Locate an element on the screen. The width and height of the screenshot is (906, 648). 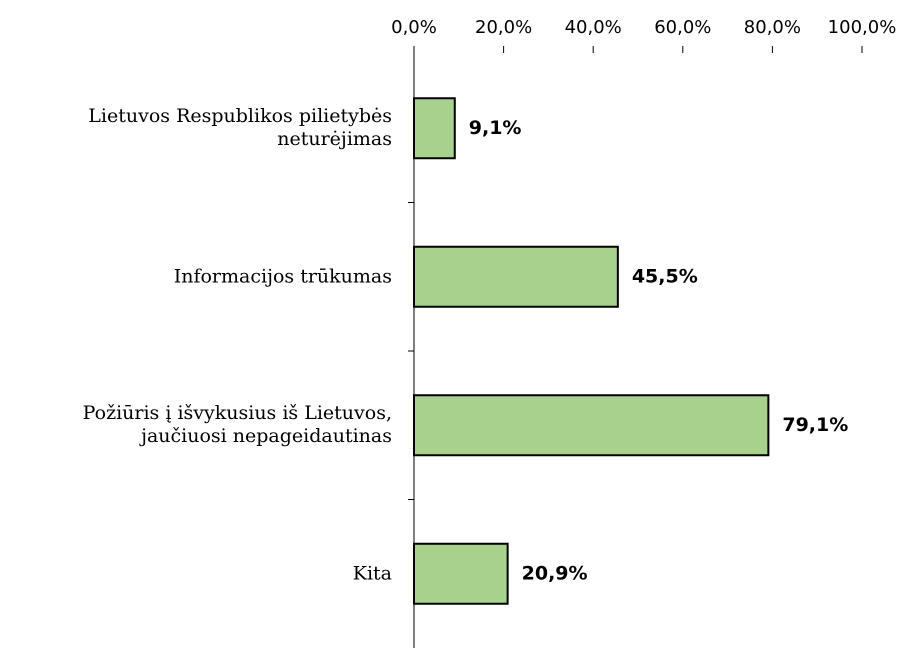
x-tick-label: 0,0% is located at coordinates (414, 27).